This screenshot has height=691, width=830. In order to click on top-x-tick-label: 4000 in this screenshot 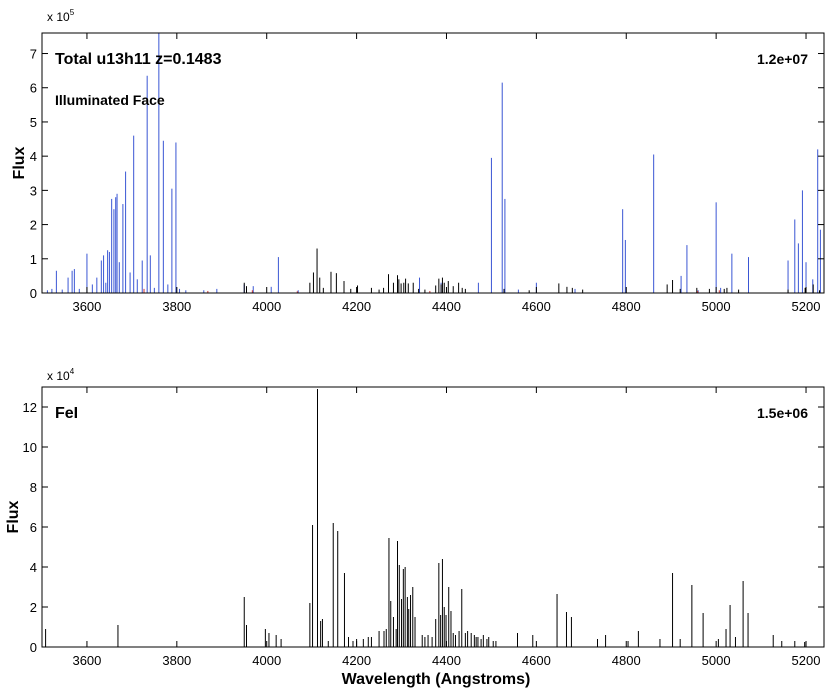, I will do `click(266, 306)`.